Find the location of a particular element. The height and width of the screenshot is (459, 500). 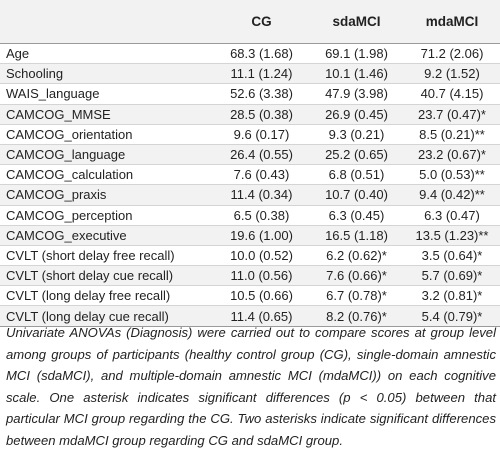

cell-mdamci: 9.4 (0.42)** is located at coordinates (452, 195).